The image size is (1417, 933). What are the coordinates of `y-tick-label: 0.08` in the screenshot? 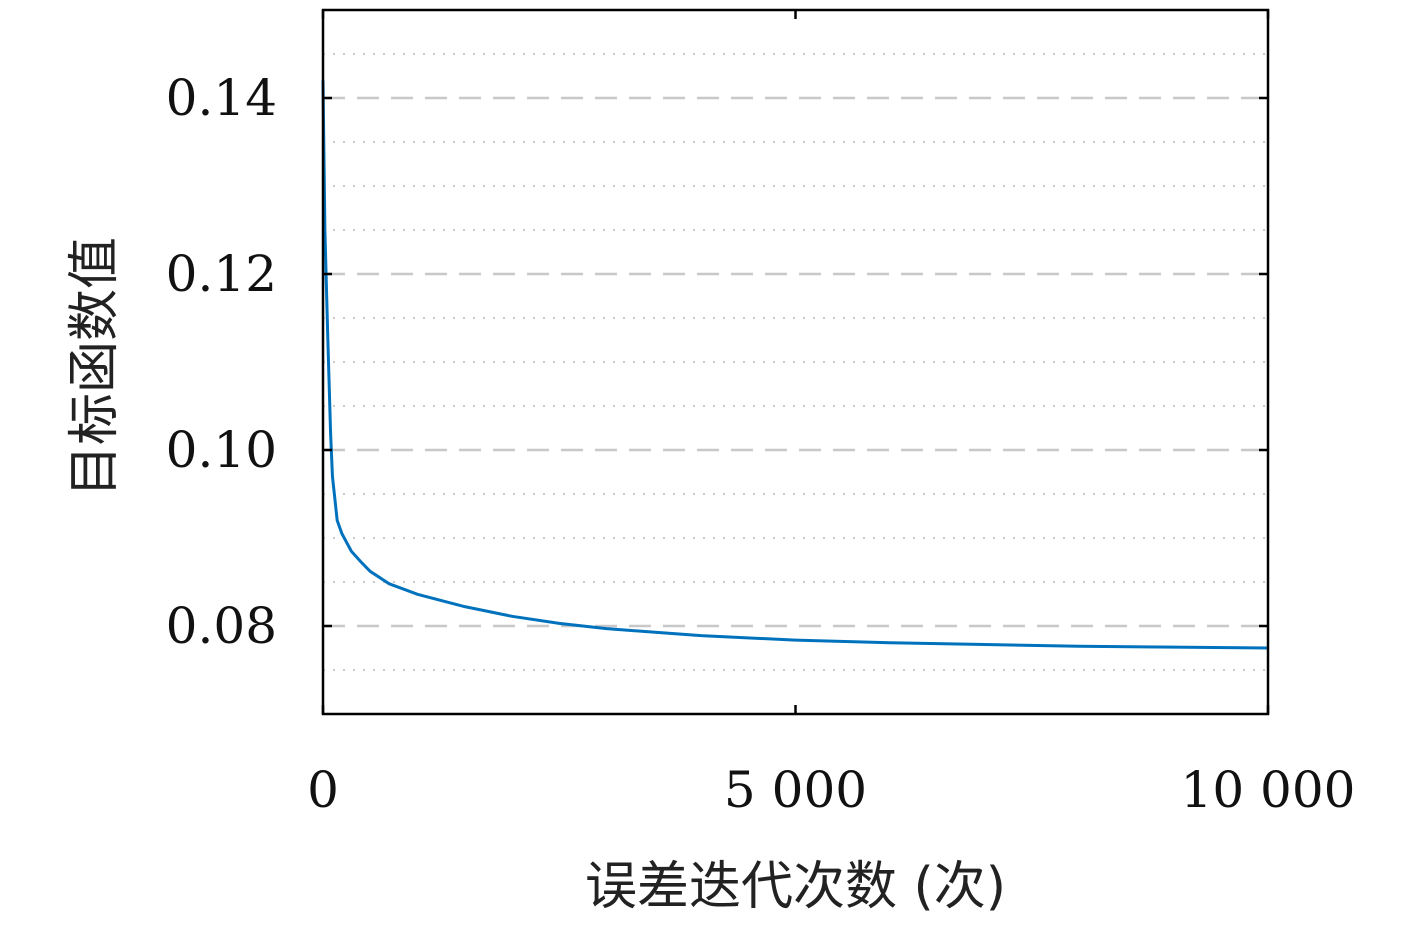 It's located at (221, 626).